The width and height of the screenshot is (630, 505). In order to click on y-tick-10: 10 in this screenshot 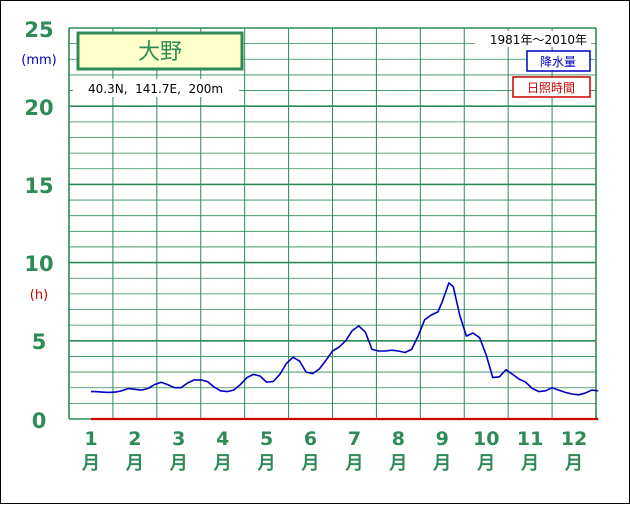, I will do `click(38, 264)`.